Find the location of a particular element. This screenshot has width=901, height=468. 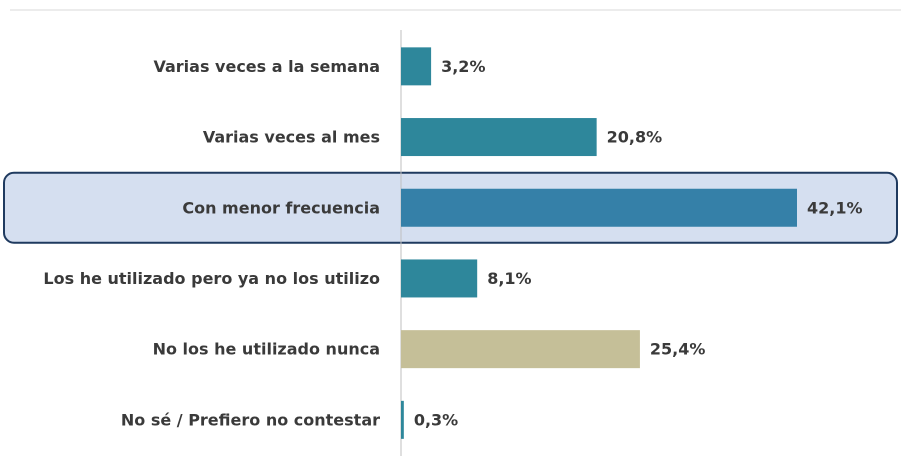

category-label: Con menor frecuencia is located at coordinates (281, 207).